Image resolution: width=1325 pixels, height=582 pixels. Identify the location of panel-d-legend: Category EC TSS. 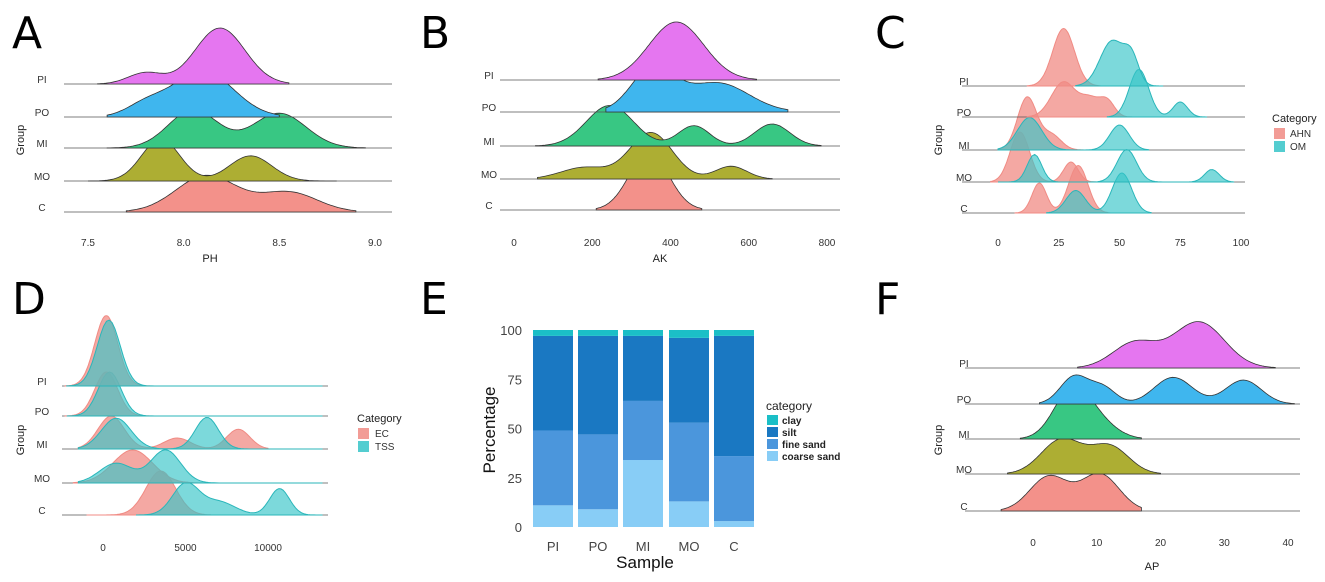
(379, 433).